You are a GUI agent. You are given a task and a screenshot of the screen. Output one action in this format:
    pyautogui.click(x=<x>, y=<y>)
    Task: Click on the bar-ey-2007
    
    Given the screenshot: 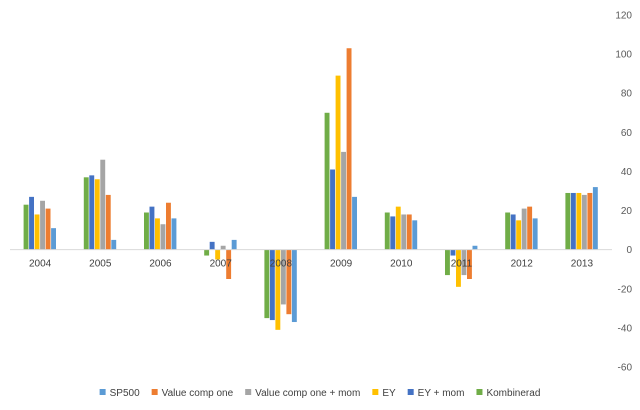 What is the action you would take?
    pyautogui.click(x=218, y=254)
    